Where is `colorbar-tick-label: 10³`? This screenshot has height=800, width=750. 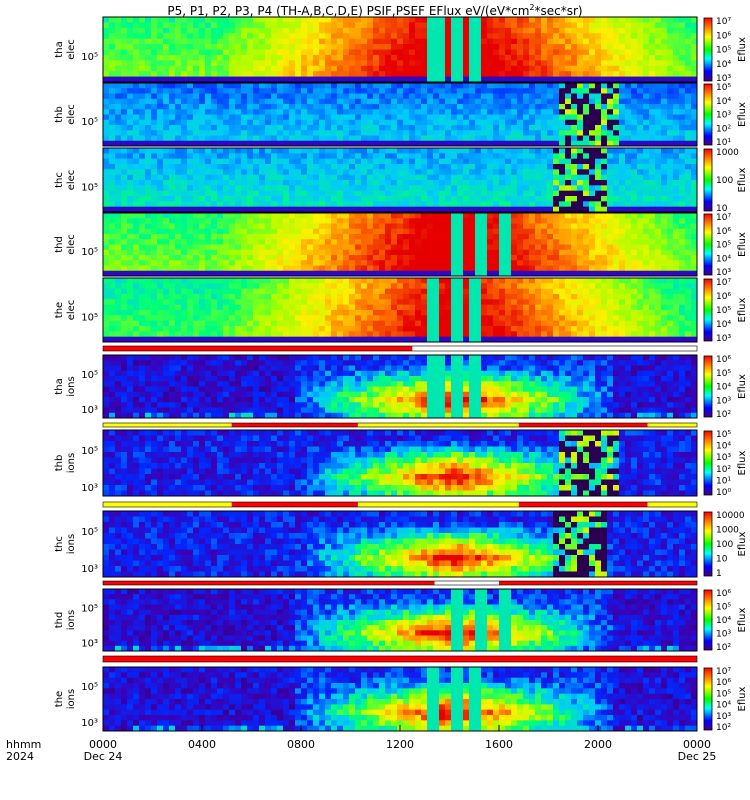
colorbar-tick-label: 10³ is located at coordinates (723, 273).